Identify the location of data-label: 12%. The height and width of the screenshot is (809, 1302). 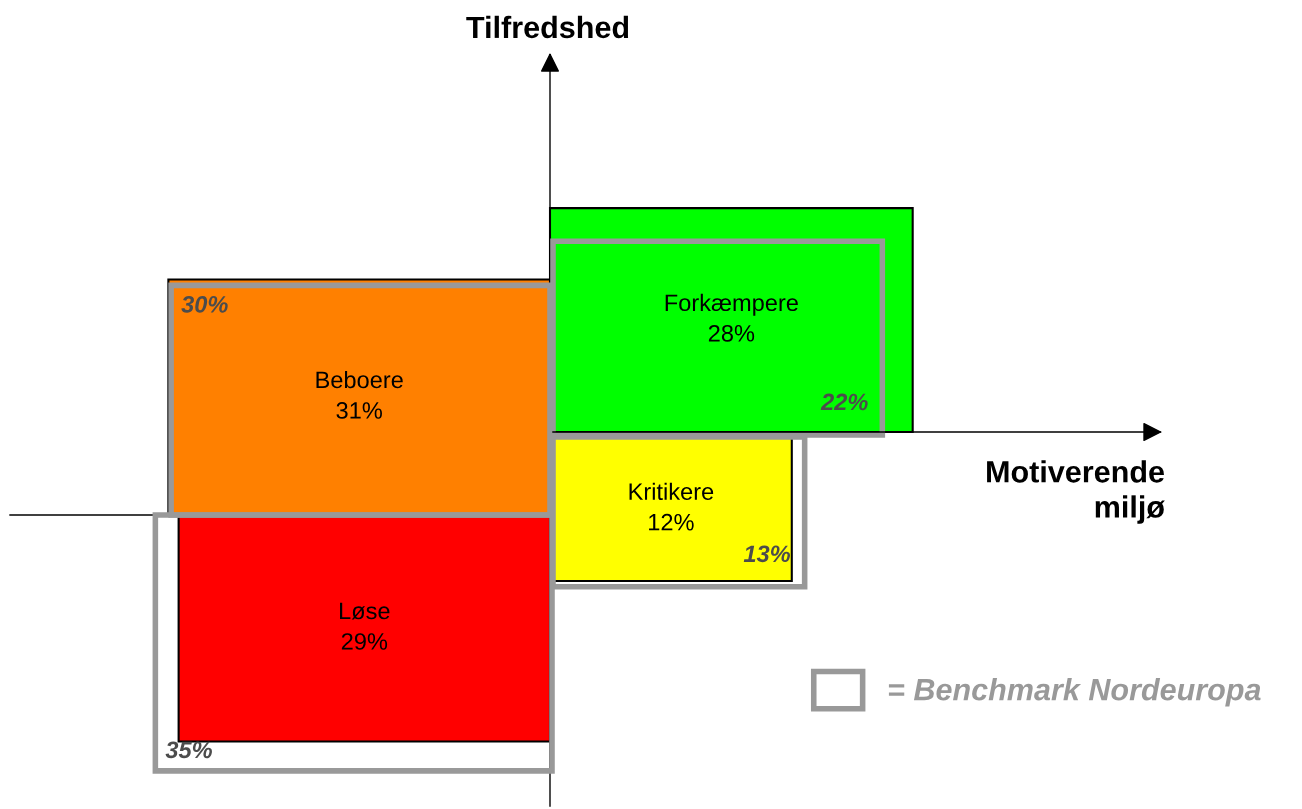
(671, 522).